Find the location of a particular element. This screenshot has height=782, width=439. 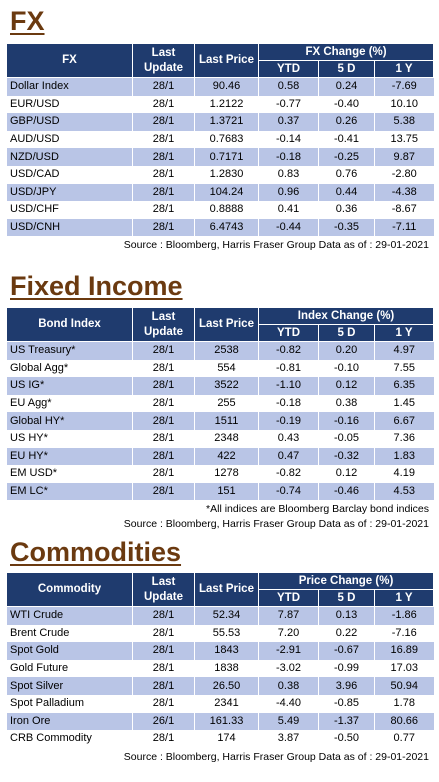

row-name: EUR/USD is located at coordinates (69, 104).